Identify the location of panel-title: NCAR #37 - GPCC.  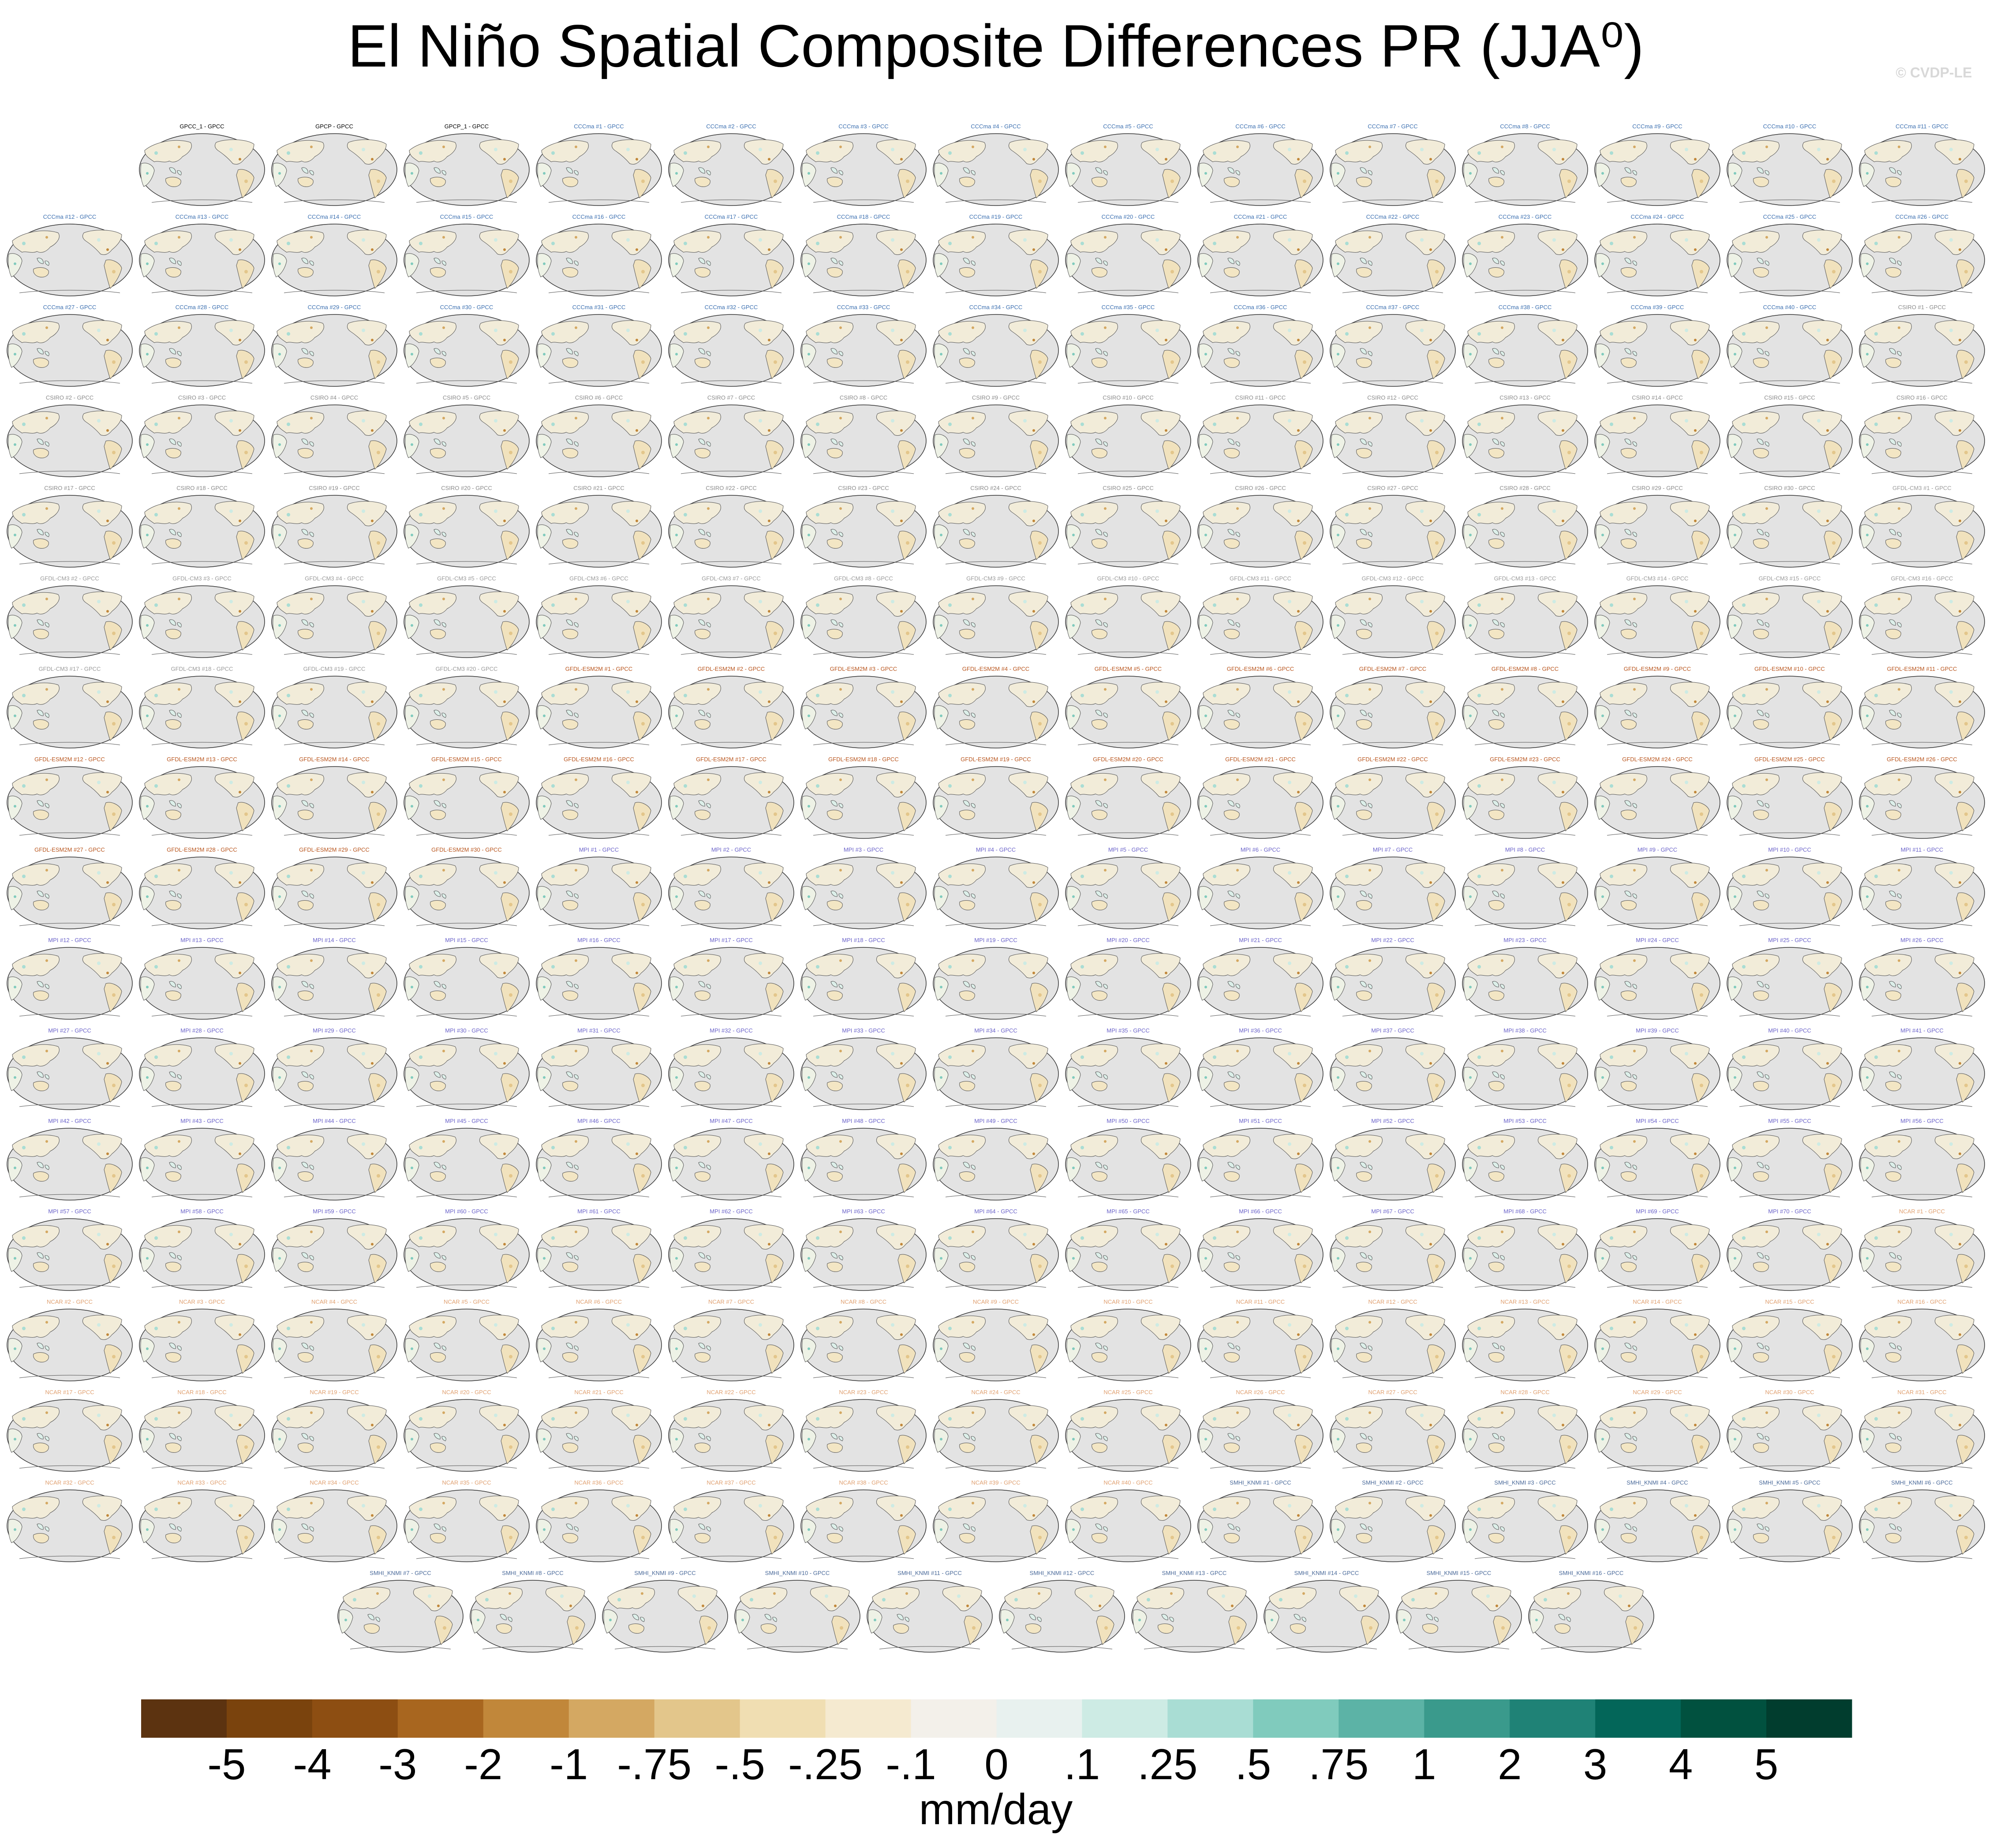
(731, 1482).